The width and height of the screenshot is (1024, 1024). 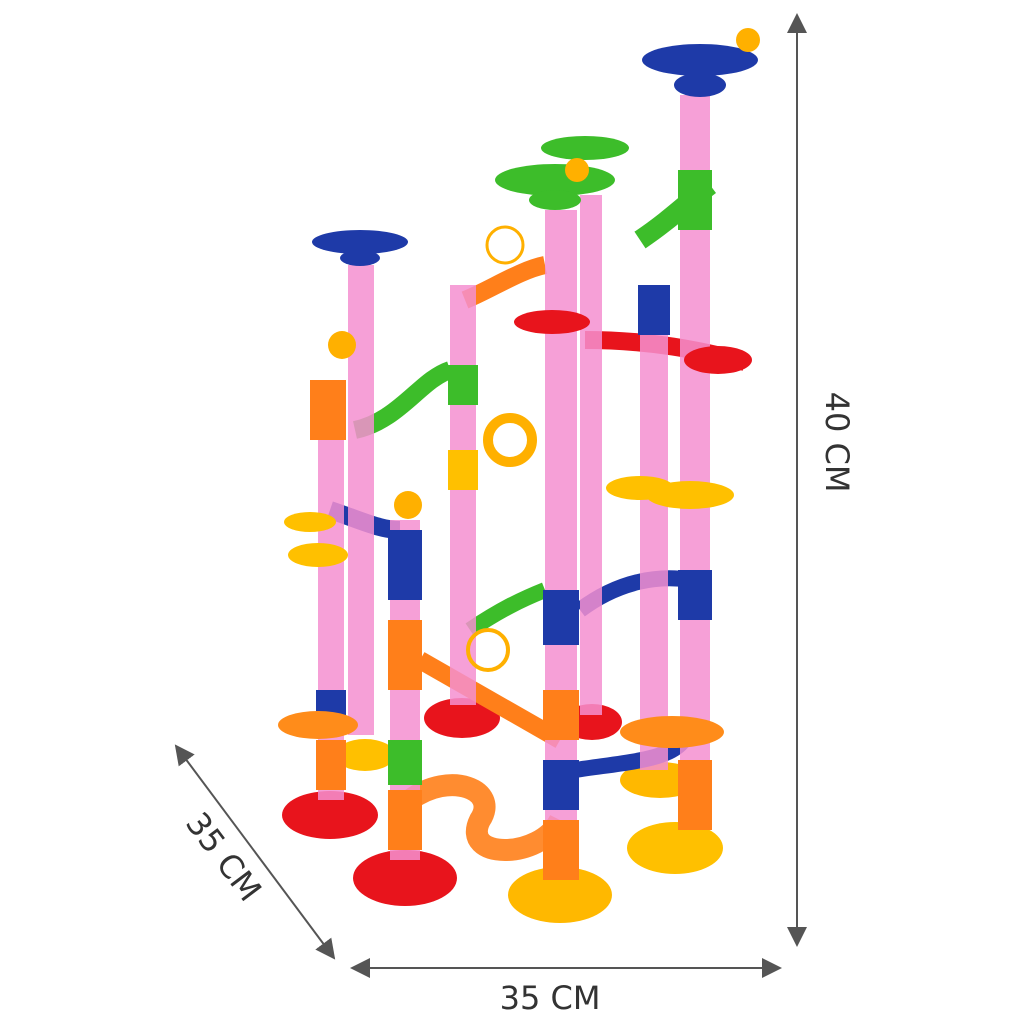 I want to click on depth-arrow, so click(x=255, y=852).